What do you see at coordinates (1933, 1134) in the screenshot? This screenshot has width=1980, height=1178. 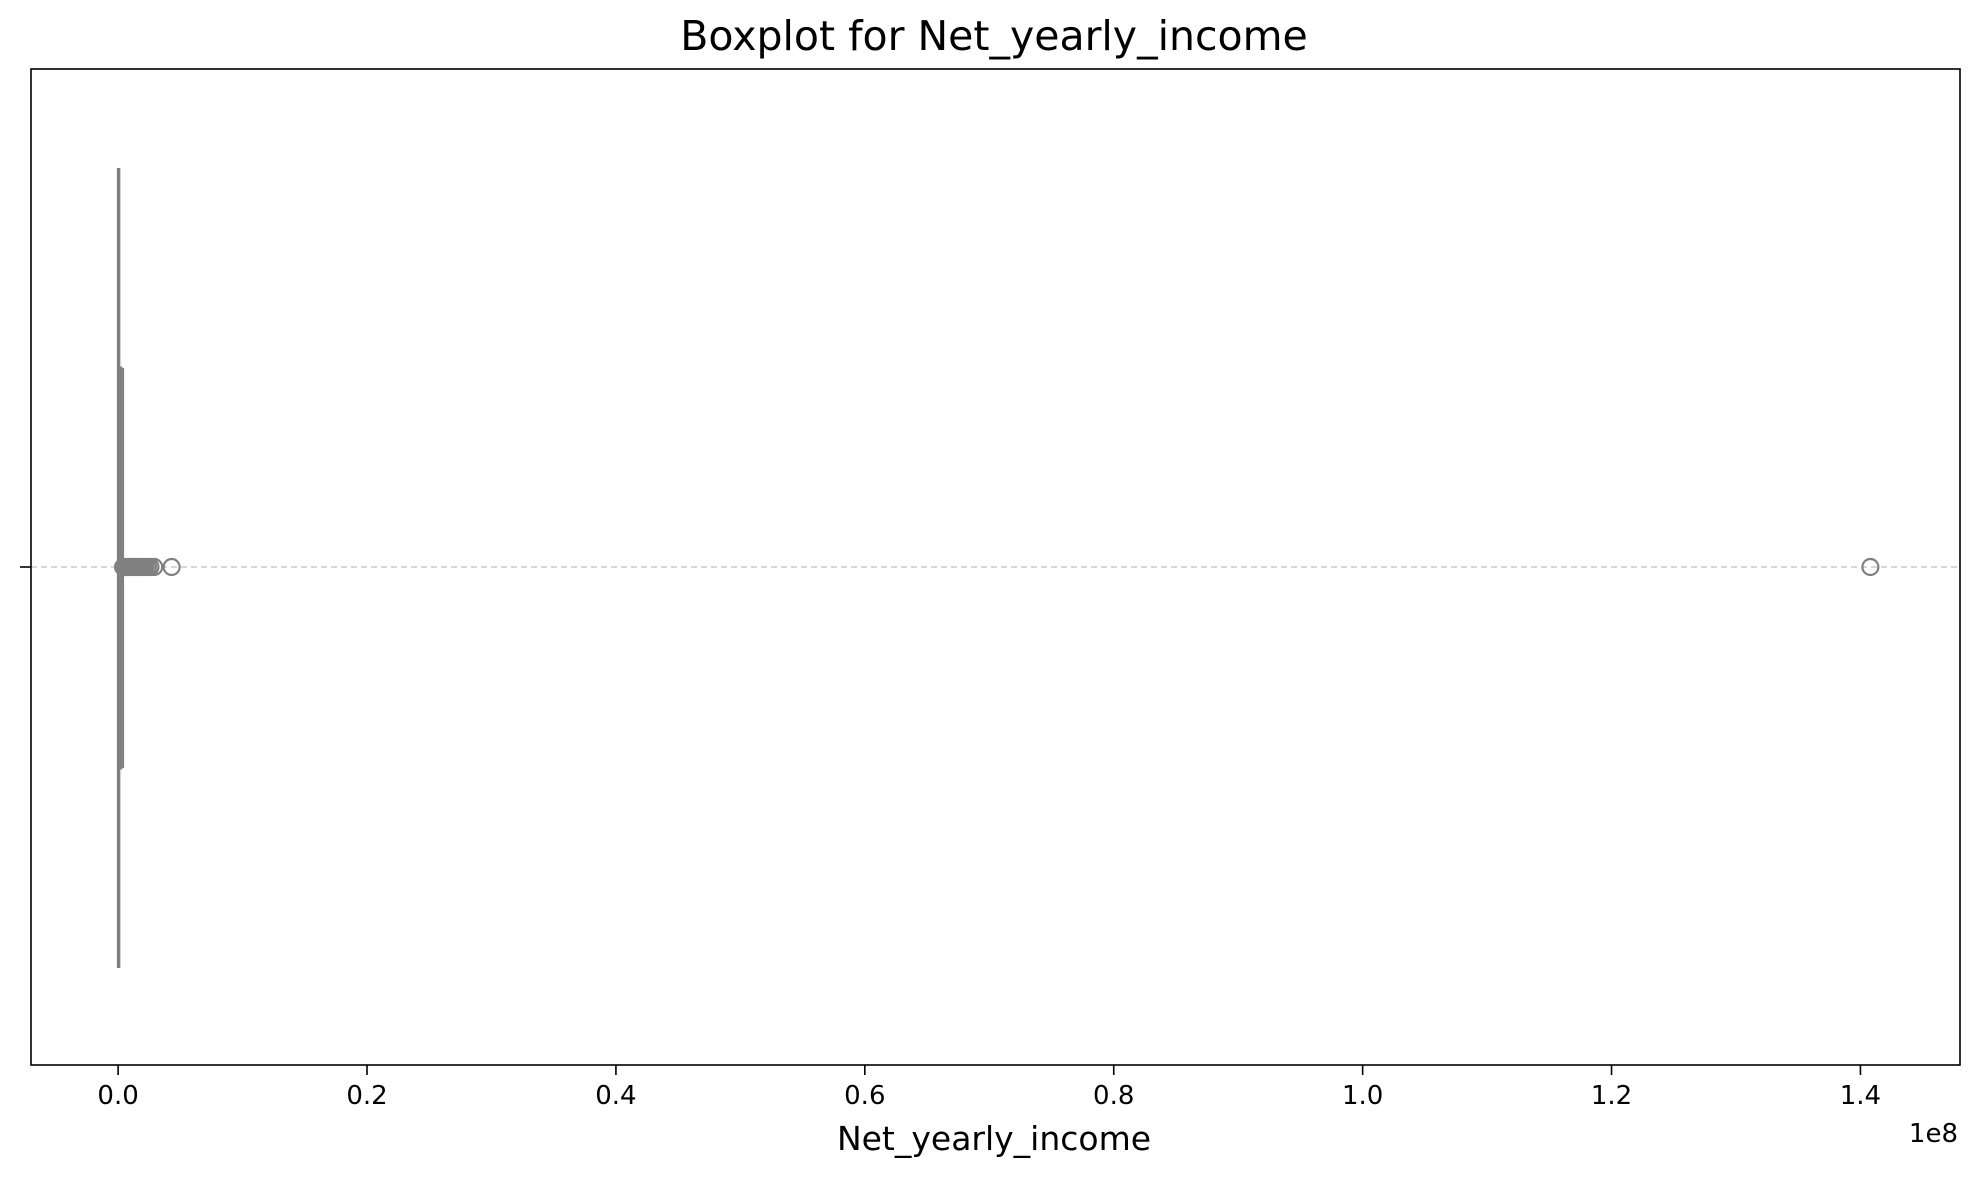 I see `x-axis-offset-label: 1e8` at bounding box center [1933, 1134].